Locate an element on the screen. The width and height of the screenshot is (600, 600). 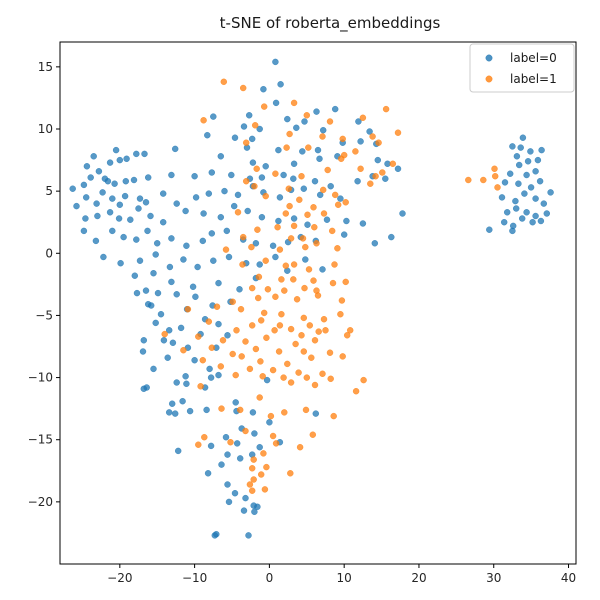
x-tick-label: 40 is located at coordinates (568, 578).